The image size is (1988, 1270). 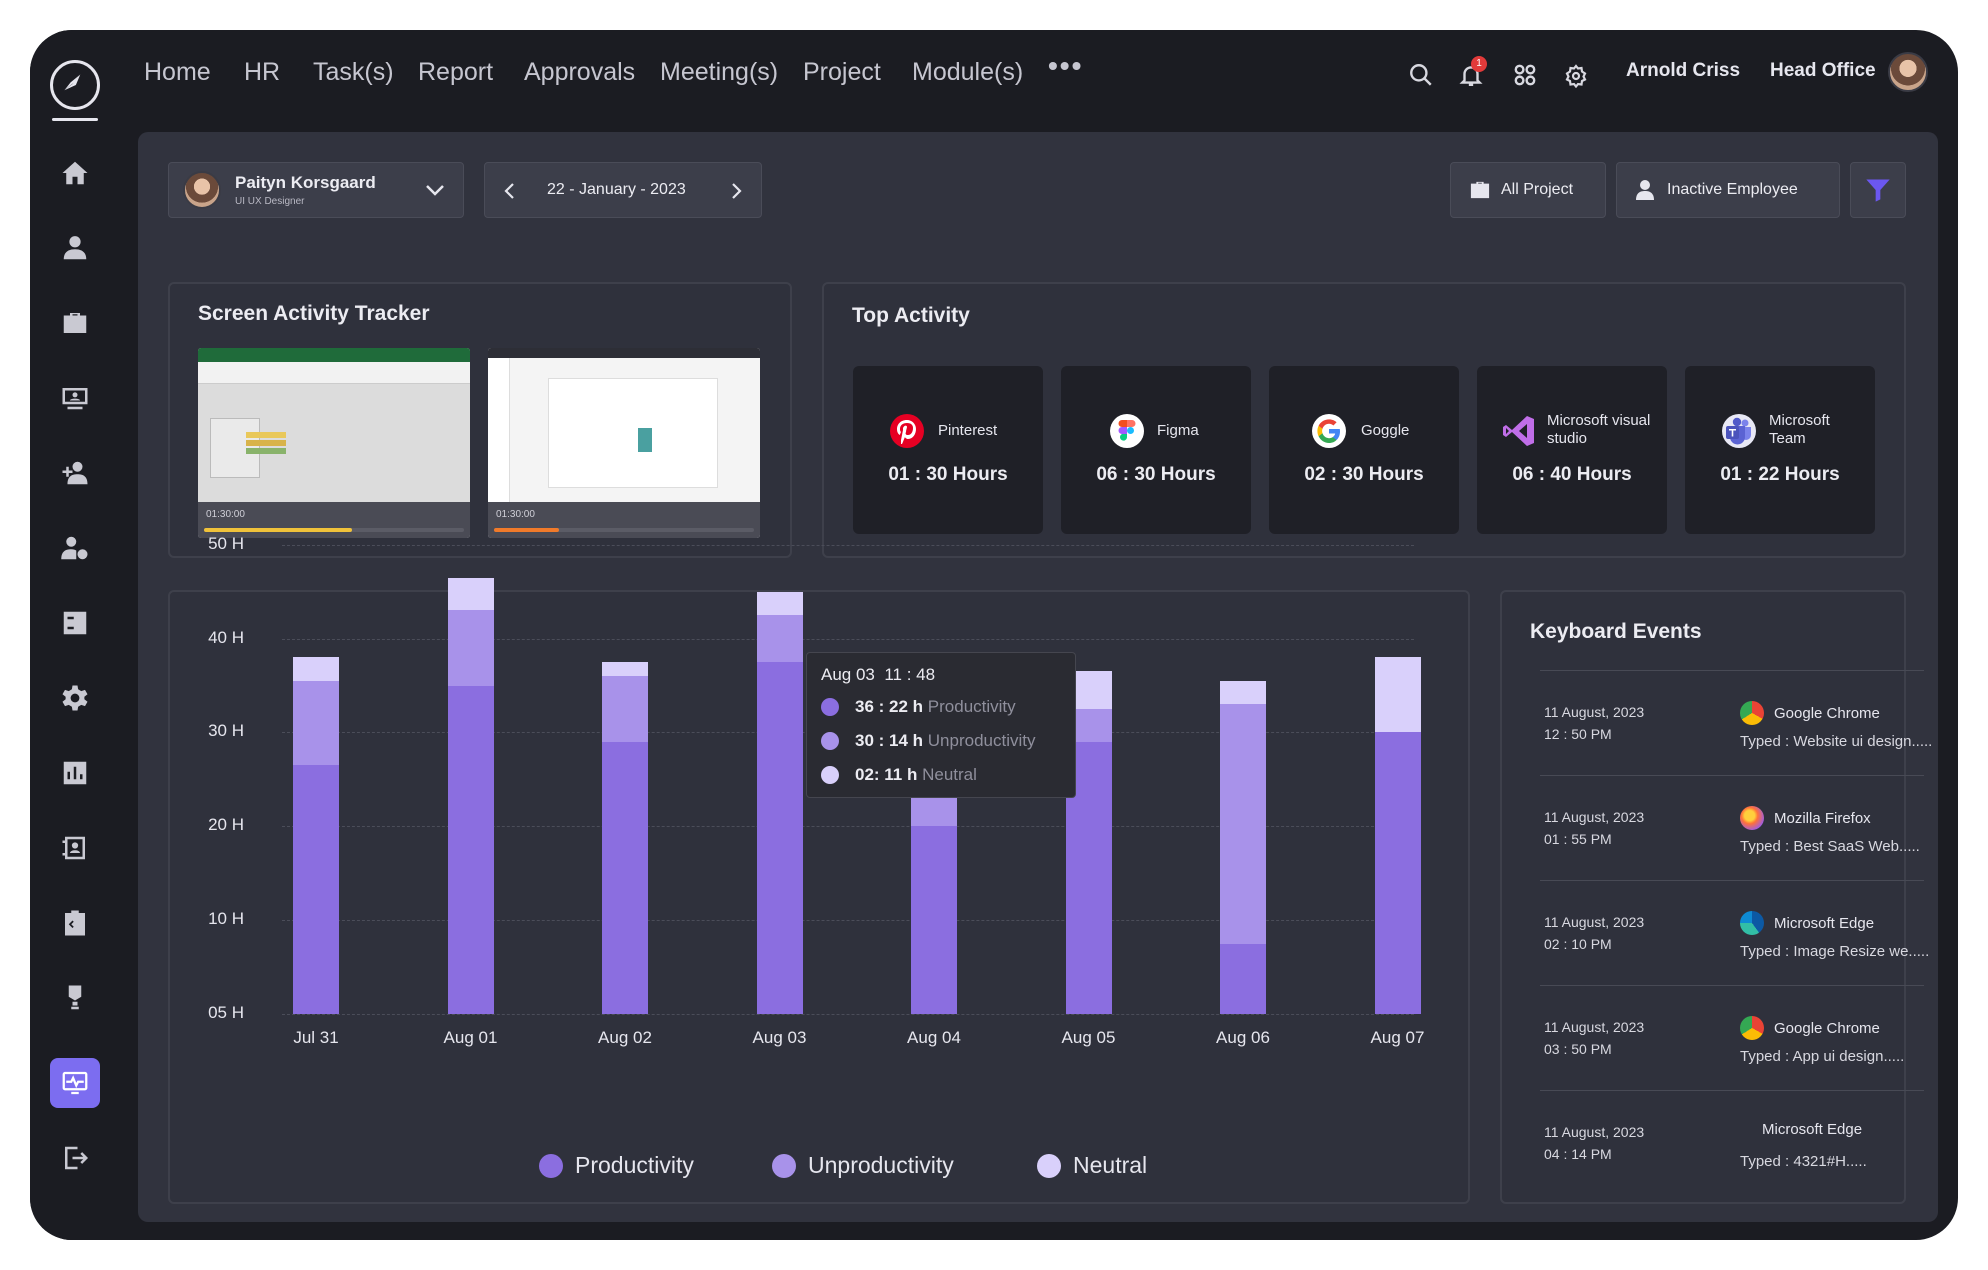 What do you see at coordinates (75, 1083) in the screenshot?
I see `activity-monitor-icon` at bounding box center [75, 1083].